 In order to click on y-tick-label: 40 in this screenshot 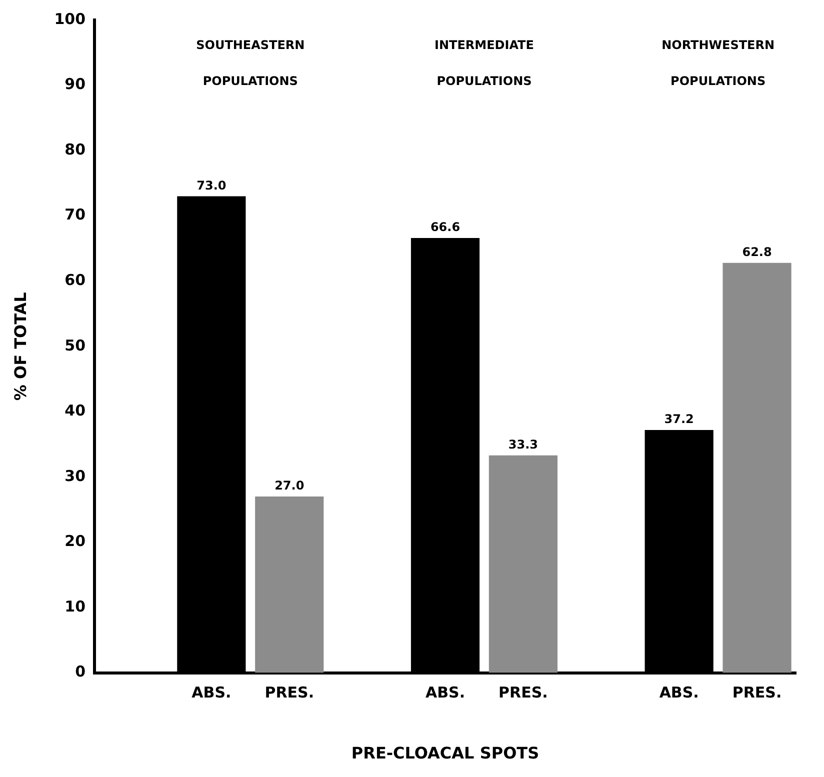, I will do `click(75, 411)`.